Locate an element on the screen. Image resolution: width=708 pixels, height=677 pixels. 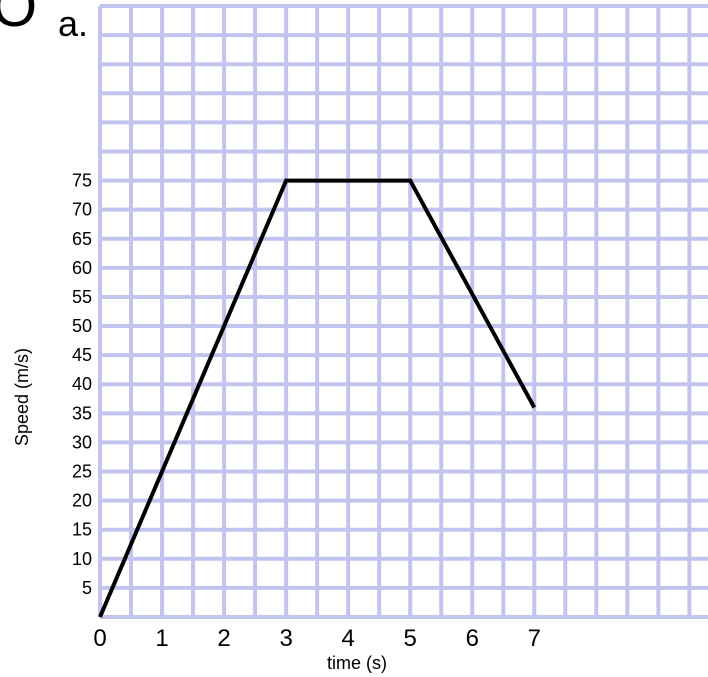
x-tick-label: 4 is located at coordinates (347, 638).